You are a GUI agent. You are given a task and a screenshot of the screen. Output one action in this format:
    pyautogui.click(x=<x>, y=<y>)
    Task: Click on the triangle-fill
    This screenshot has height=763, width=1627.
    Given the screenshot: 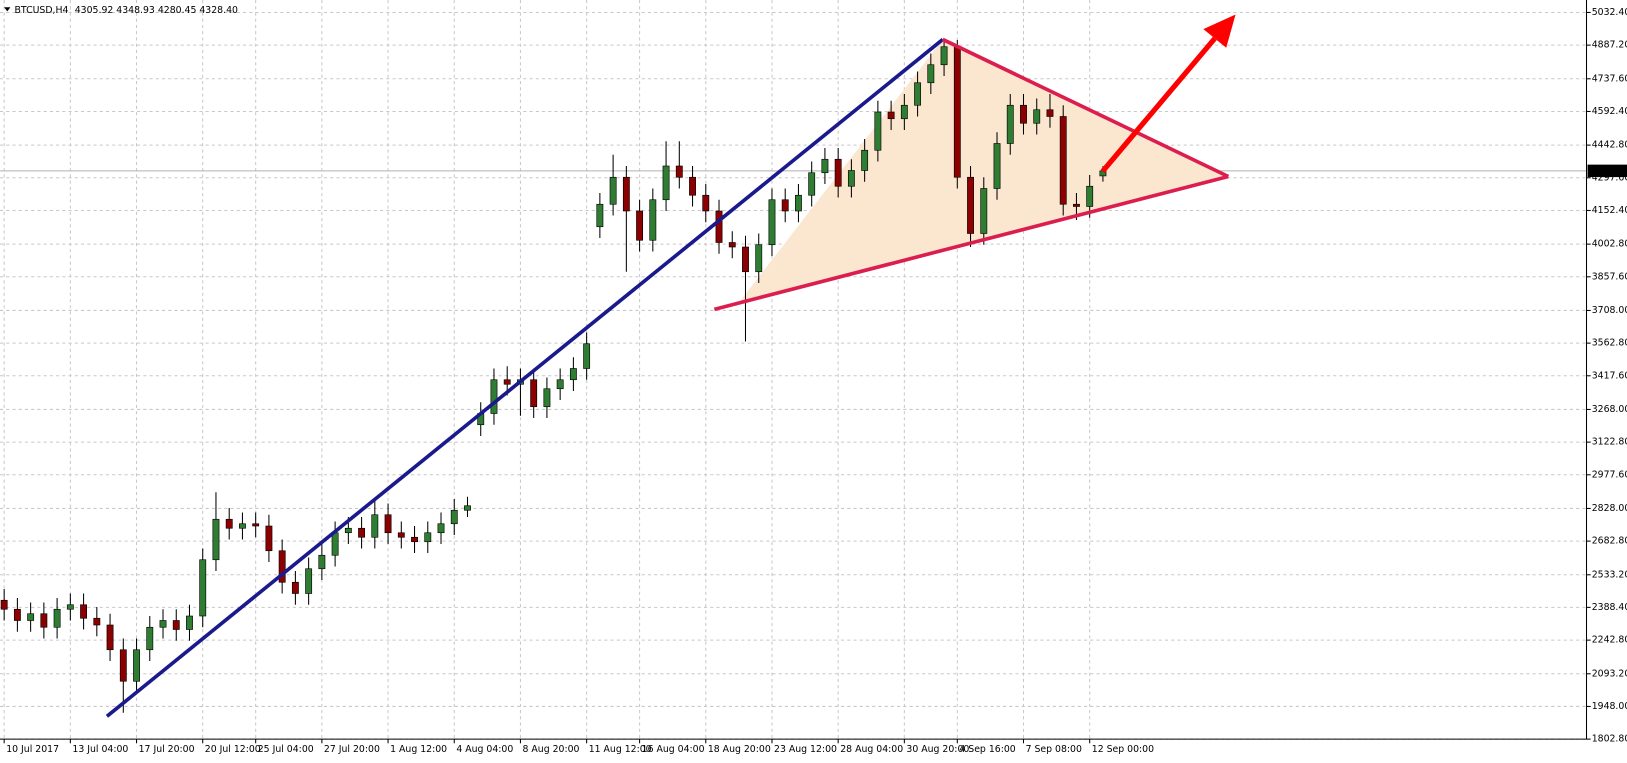 What is the action you would take?
    pyautogui.click(x=984, y=171)
    